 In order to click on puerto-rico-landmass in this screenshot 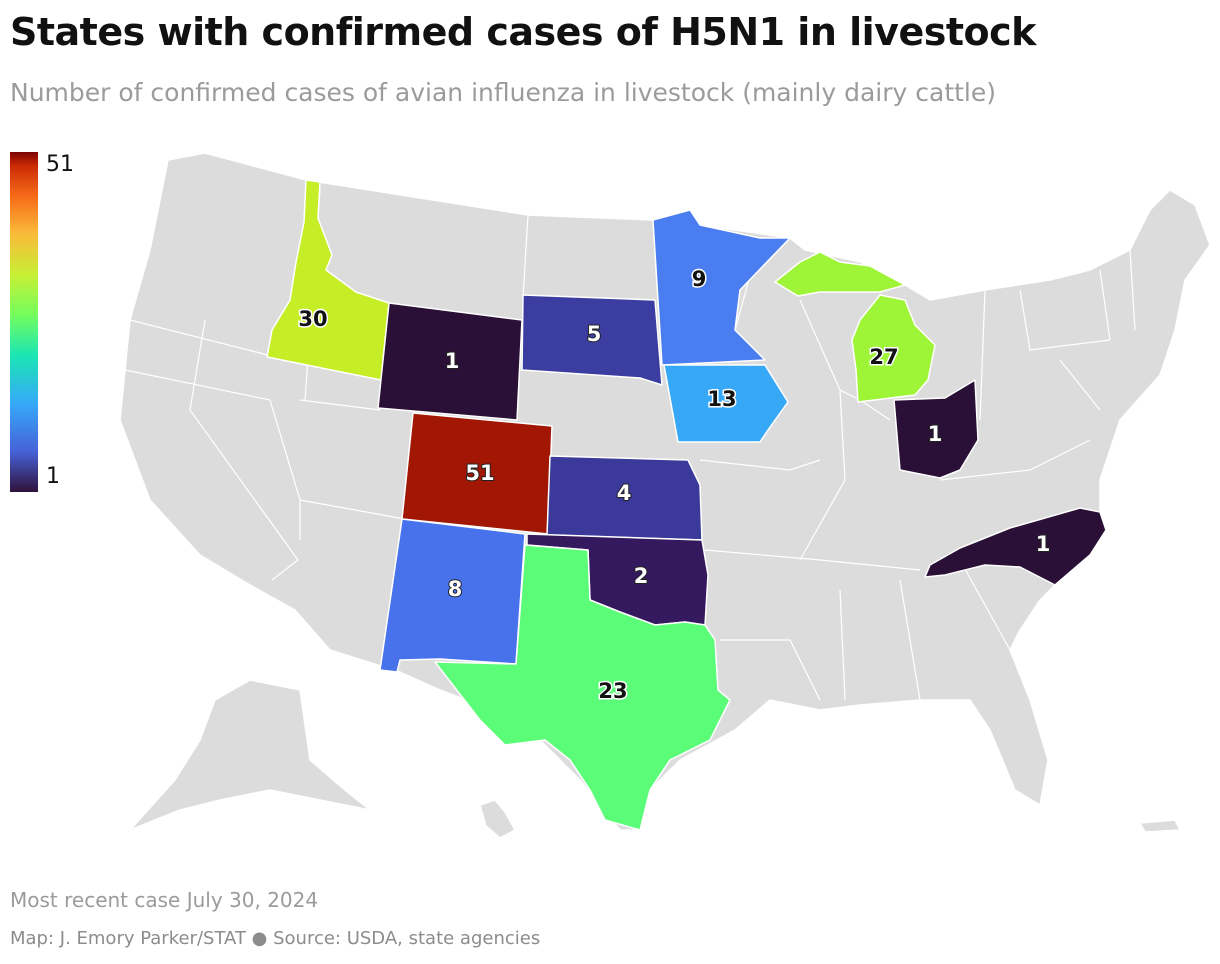, I will do `click(1160, 826)`.